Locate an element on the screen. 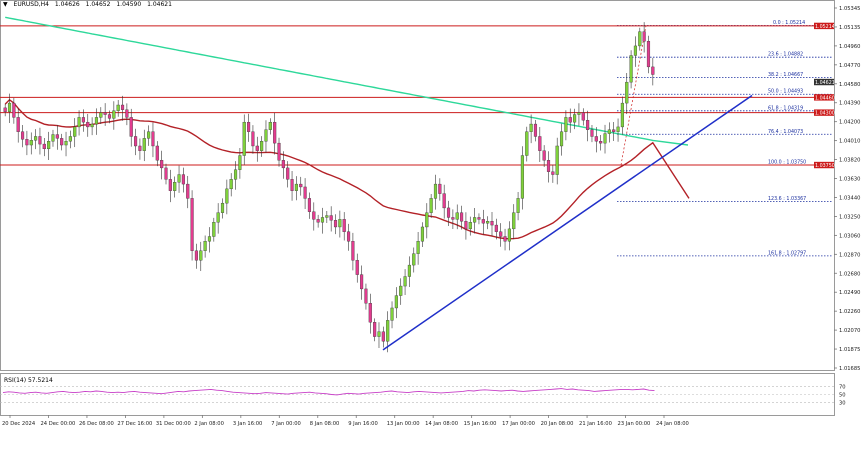 The image size is (863, 460). y-tick-label: 1.01685 is located at coordinates (849, 369).